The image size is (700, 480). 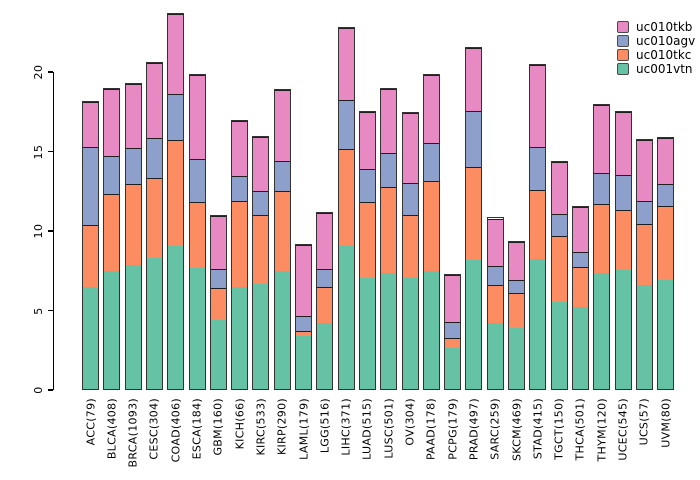 I want to click on x-axis-label: UVM(80), so click(x=666, y=423).